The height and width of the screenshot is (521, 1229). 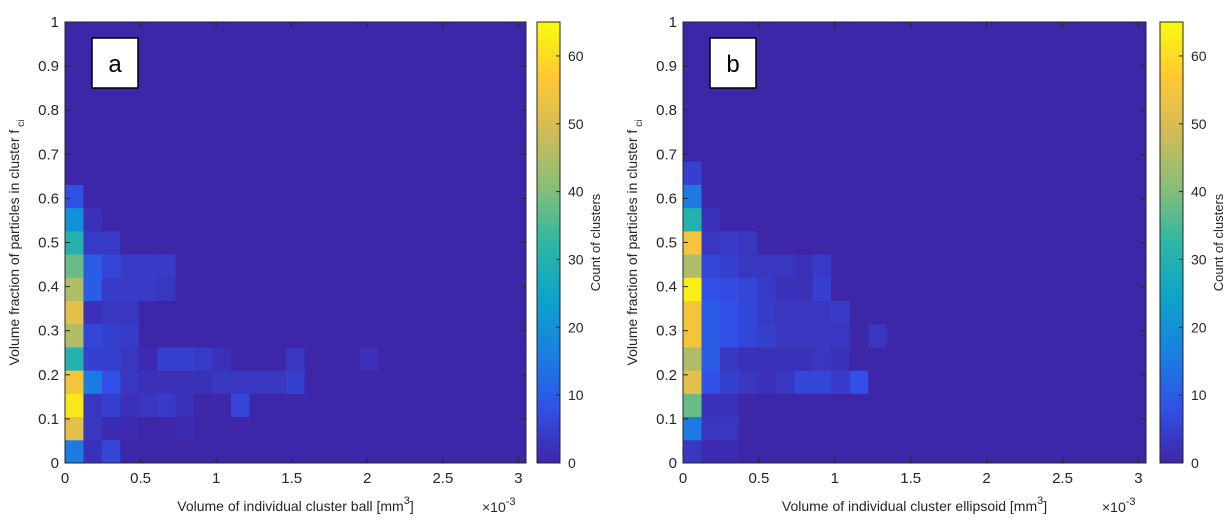 I want to click on x-exponent: ×10⁻³, so click(x=1119, y=505).